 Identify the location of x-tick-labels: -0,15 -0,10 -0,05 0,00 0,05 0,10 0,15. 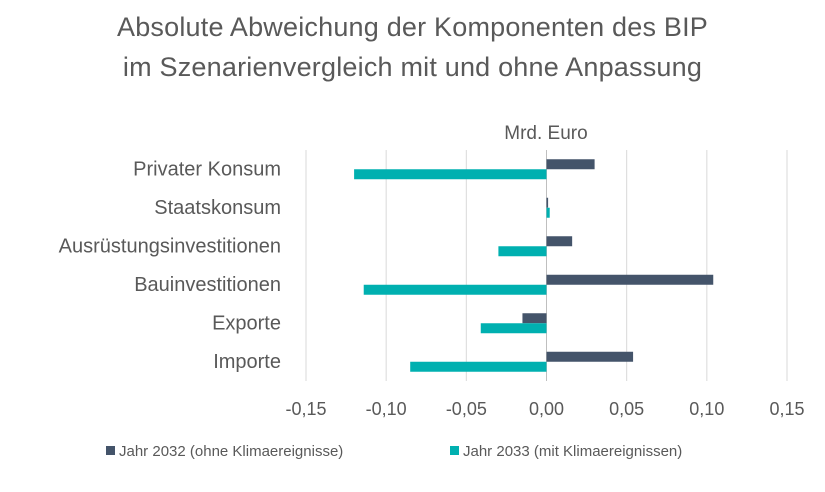
(544, 409).